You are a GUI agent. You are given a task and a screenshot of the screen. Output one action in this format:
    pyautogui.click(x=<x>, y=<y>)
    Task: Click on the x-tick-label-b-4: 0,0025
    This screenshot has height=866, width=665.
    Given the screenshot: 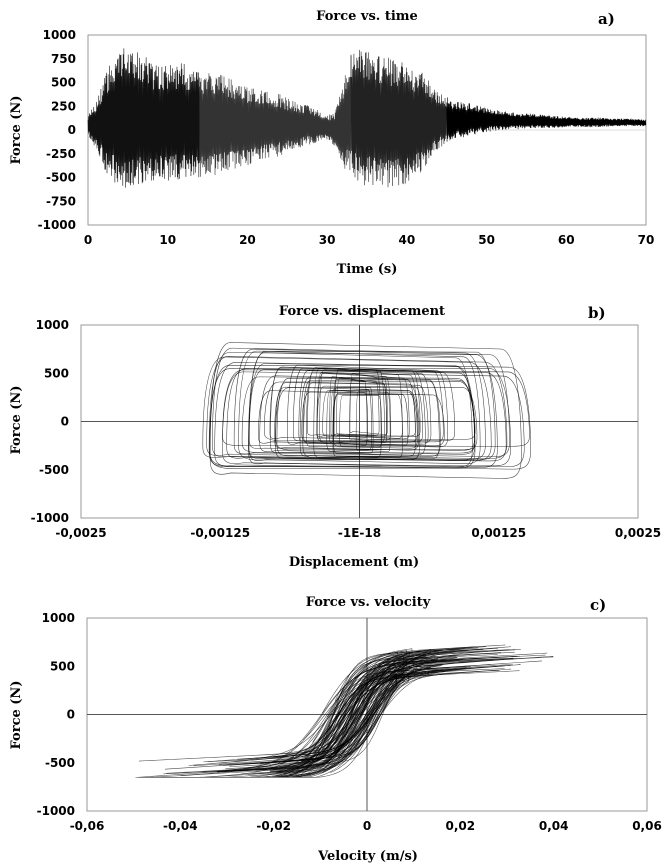 What is the action you would take?
    pyautogui.click(x=638, y=533)
    